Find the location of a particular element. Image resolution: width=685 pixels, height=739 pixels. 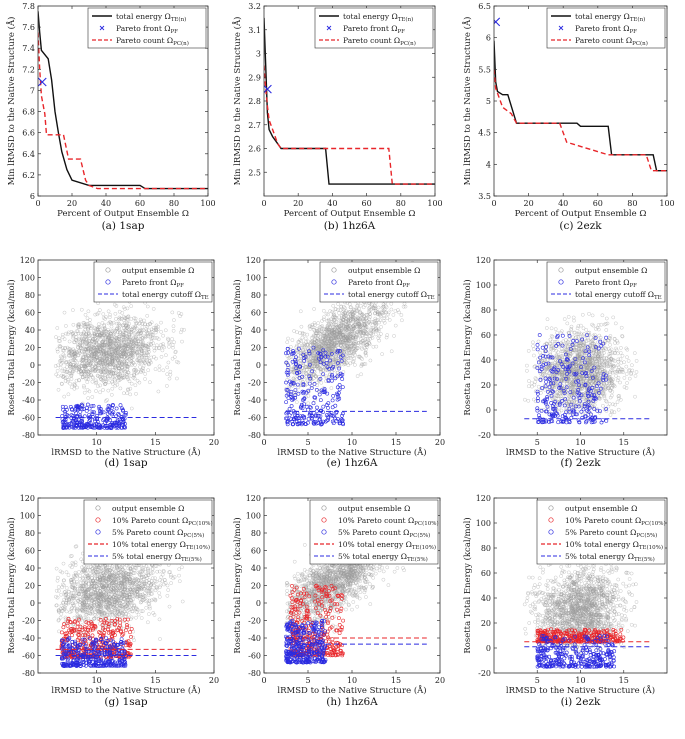

pareto-count-line is located at coordinates (123, 111).